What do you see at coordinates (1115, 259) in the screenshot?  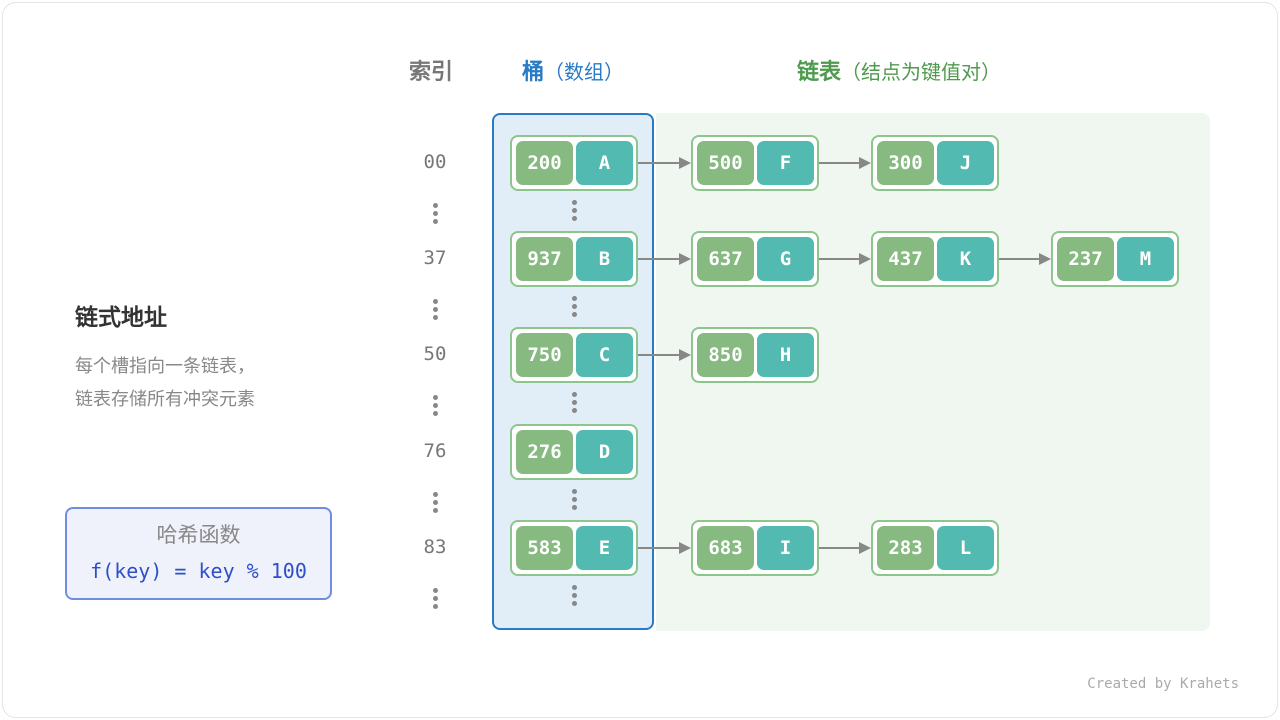 I see `kv-node: 237 M` at bounding box center [1115, 259].